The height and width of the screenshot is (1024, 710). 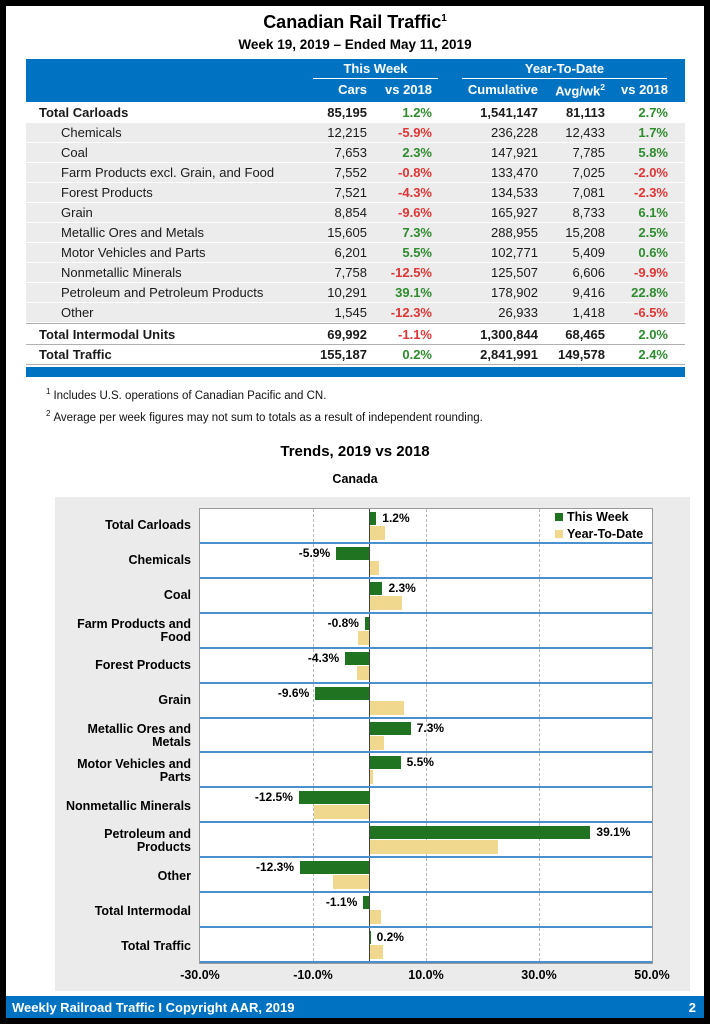 I want to click on bar-value-label: 39.1%, so click(x=613, y=832).